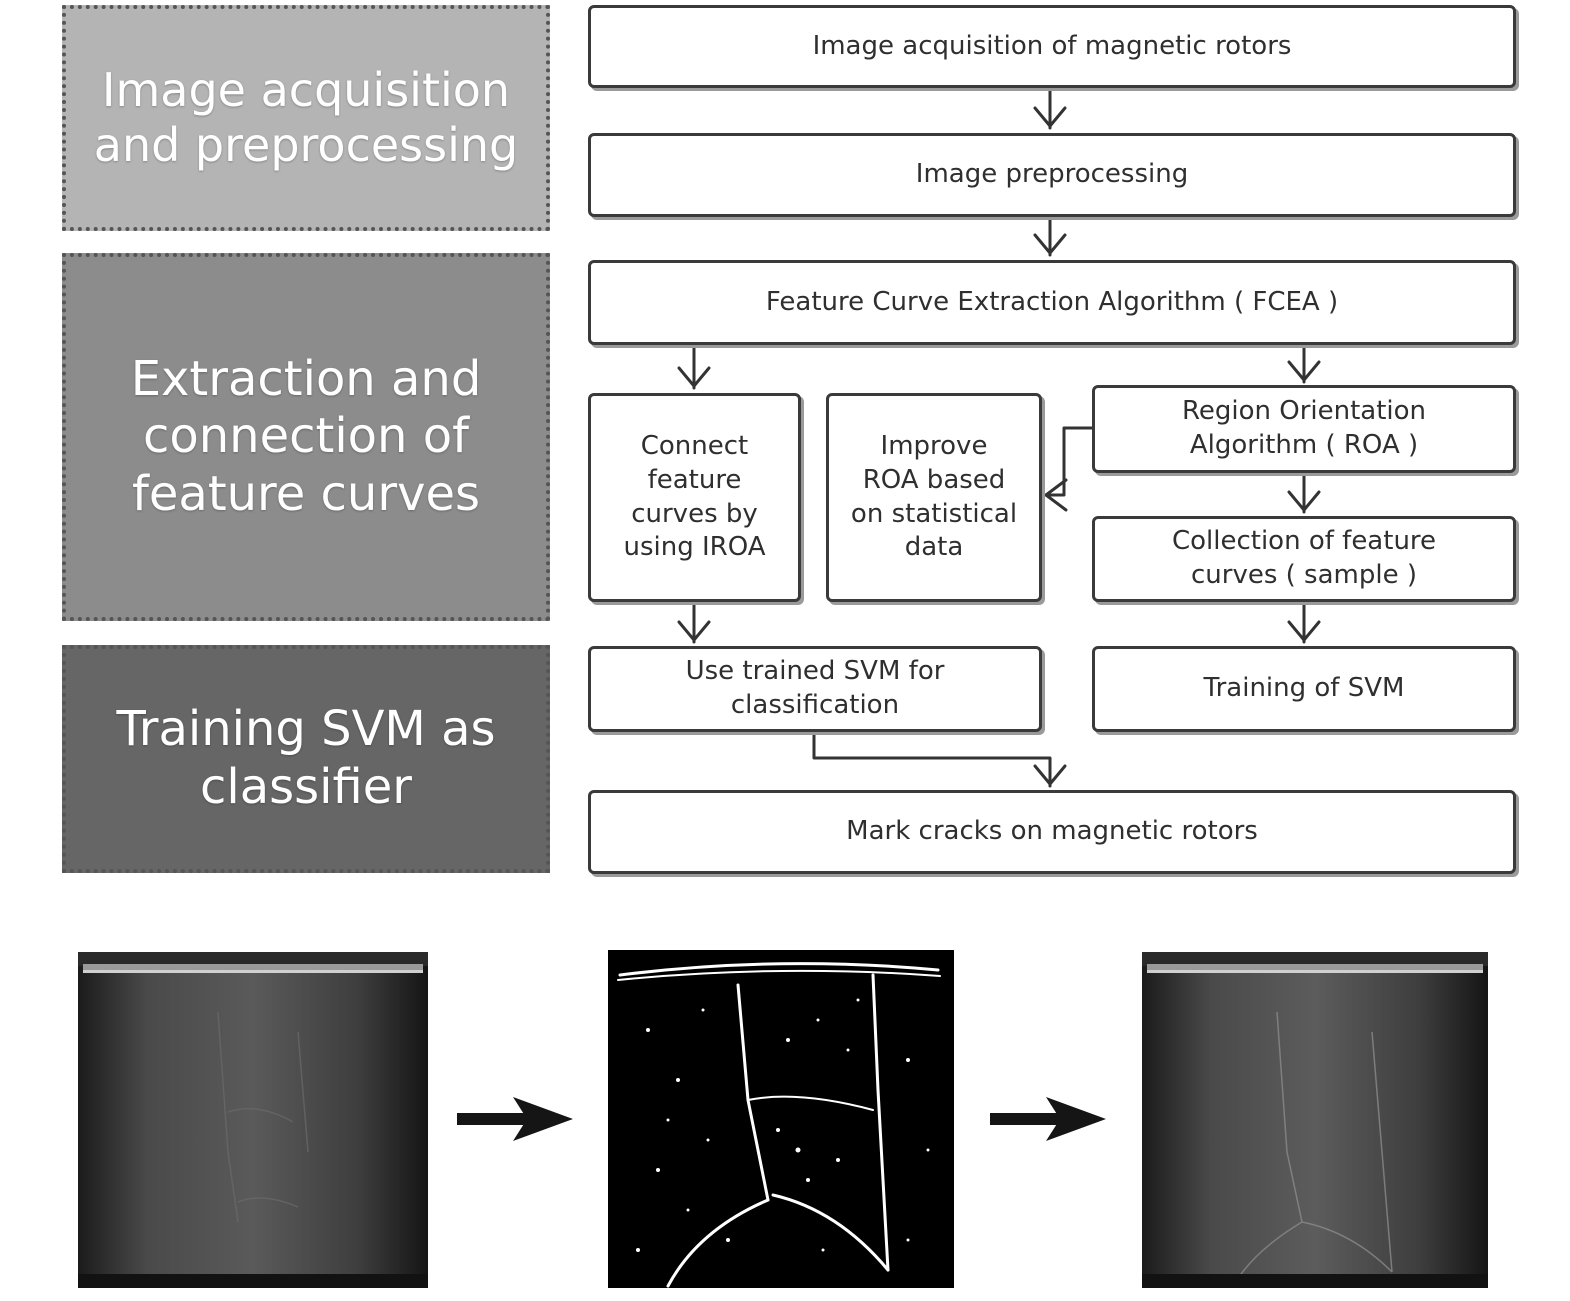 The height and width of the screenshot is (1301, 1570). I want to click on rotor-original-image, so click(253, 1120).